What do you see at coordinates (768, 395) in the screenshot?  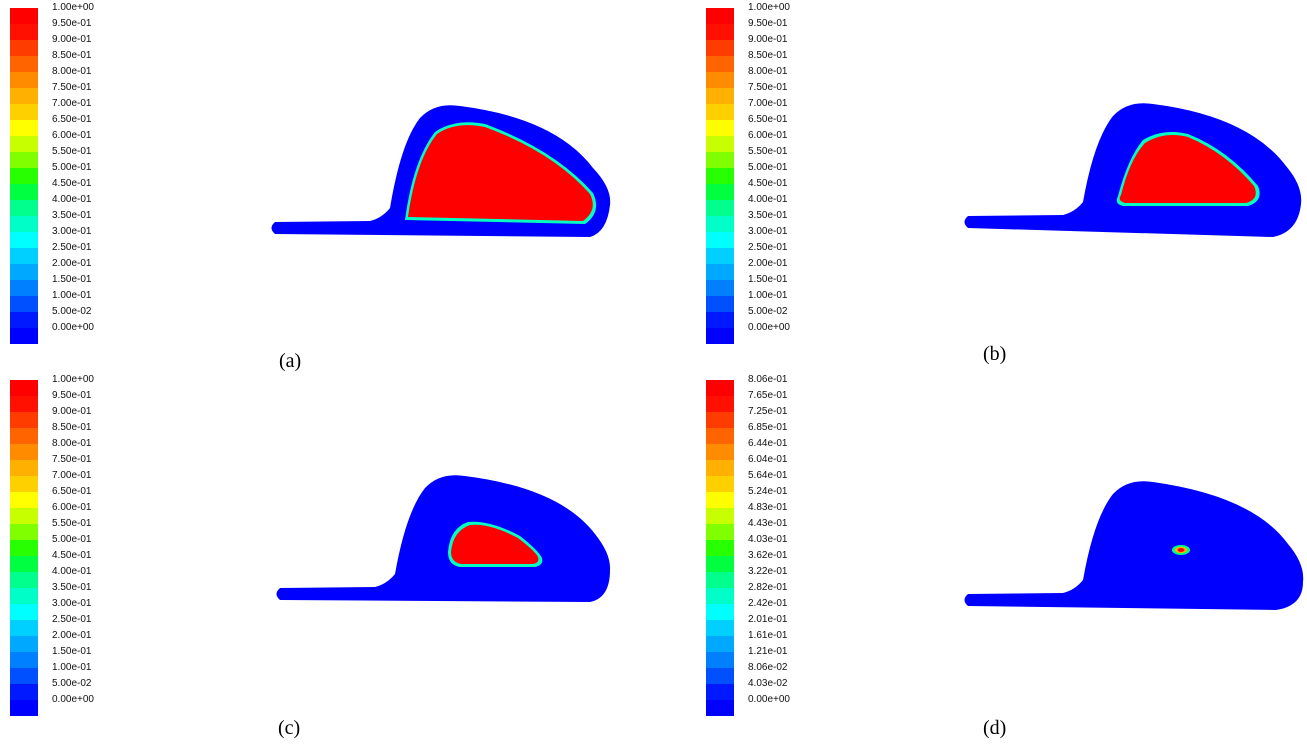 I see `colorbar-tick-label: 7.65e-01` at bounding box center [768, 395].